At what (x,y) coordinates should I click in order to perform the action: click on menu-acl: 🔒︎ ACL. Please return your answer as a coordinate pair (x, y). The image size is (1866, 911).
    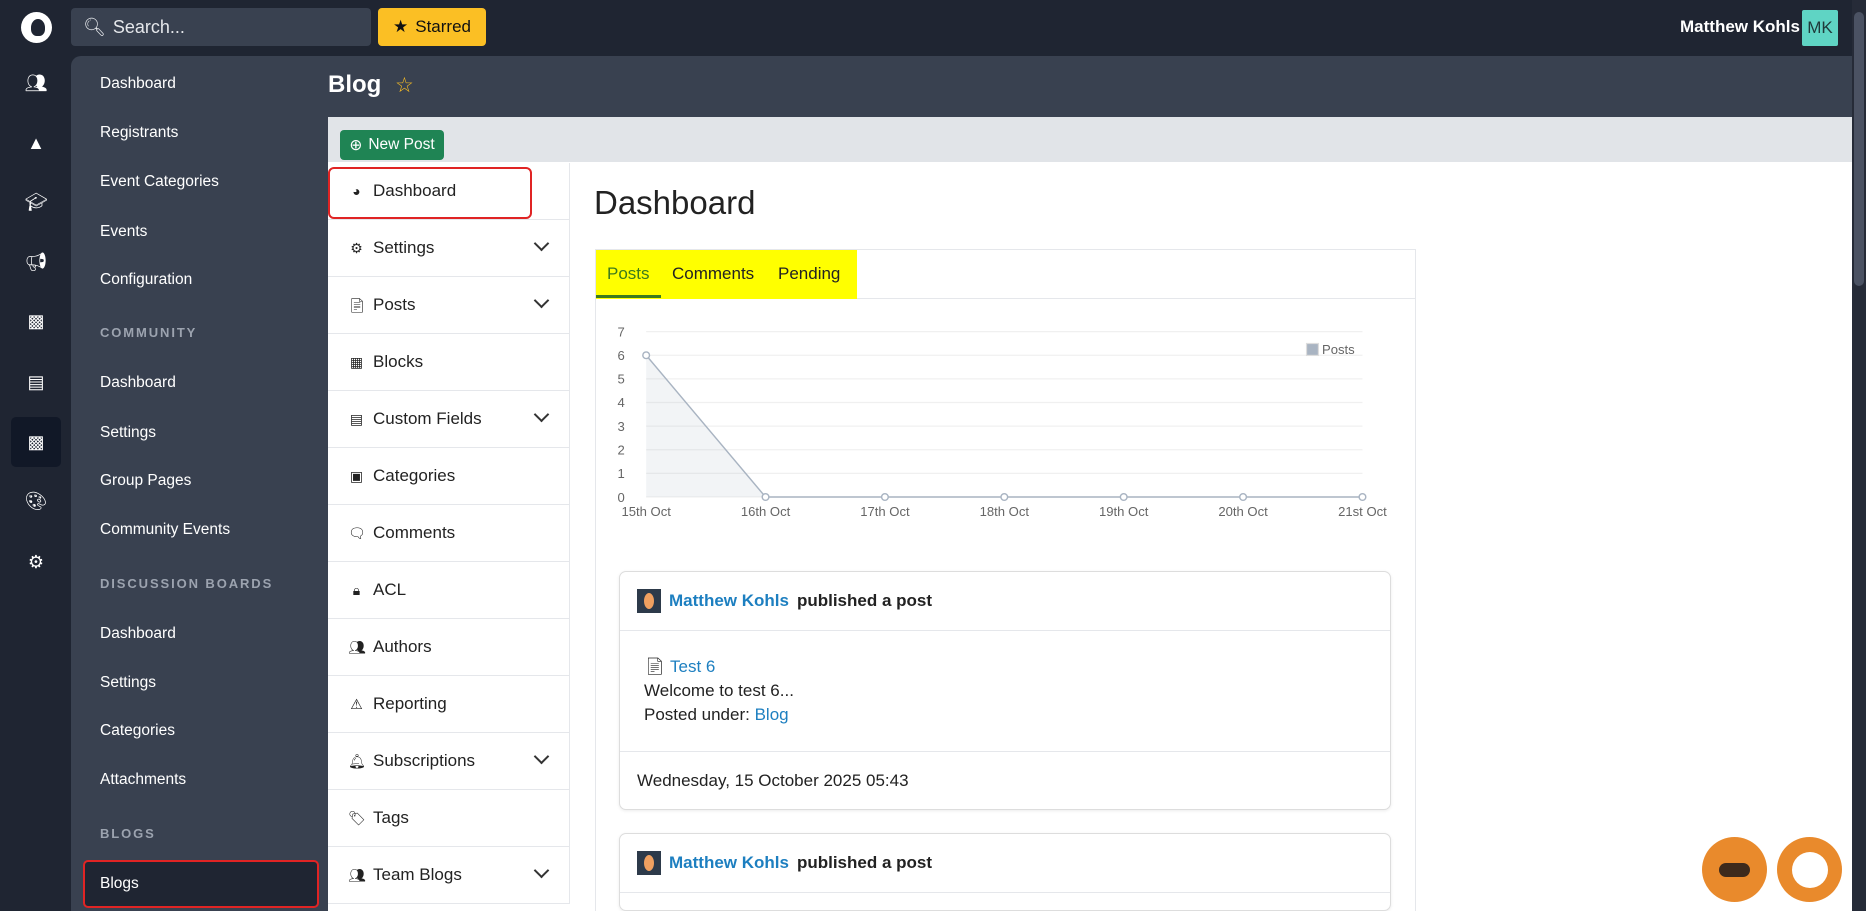
    Looking at the image, I should click on (448, 590).